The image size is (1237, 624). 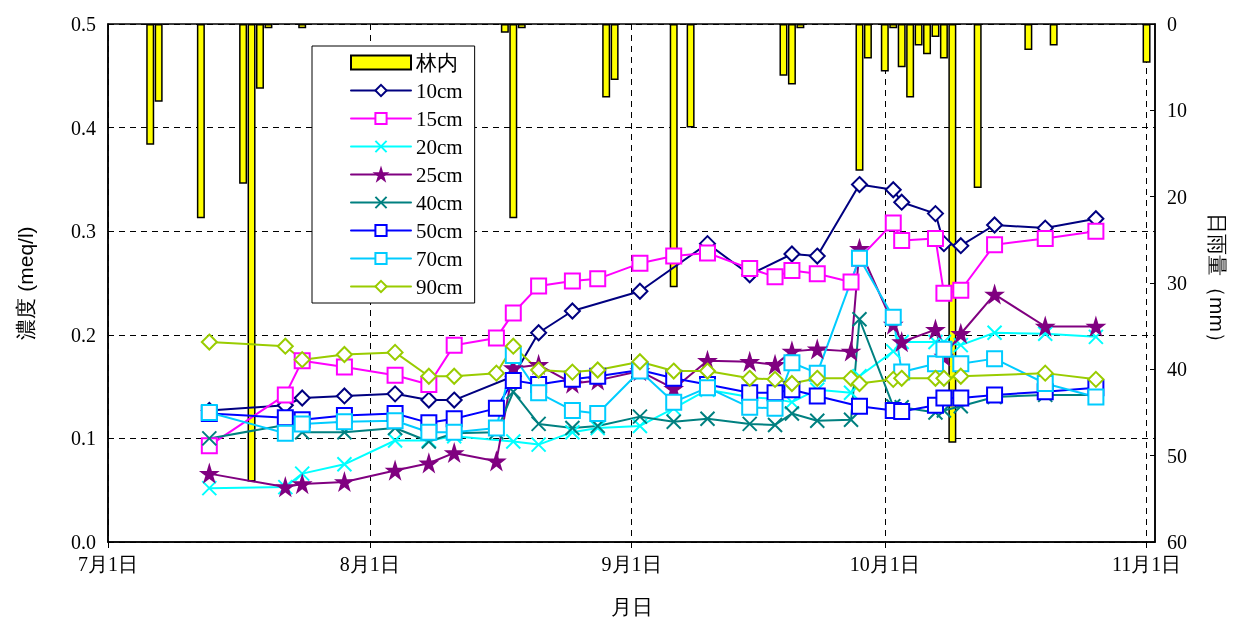 What do you see at coordinates (439, 118) in the screenshot?
I see `legend-label: 15cm` at bounding box center [439, 118].